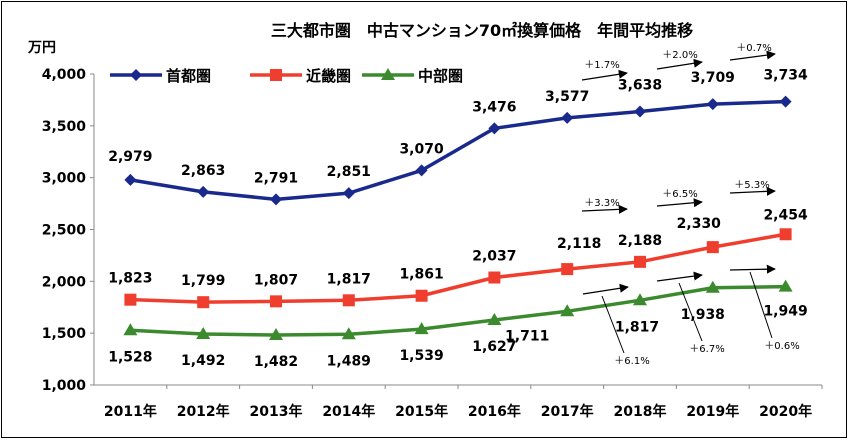 The image size is (850, 443). What do you see at coordinates (349, 361) in the screenshot?
I see `data-label: 1,489` at bounding box center [349, 361].